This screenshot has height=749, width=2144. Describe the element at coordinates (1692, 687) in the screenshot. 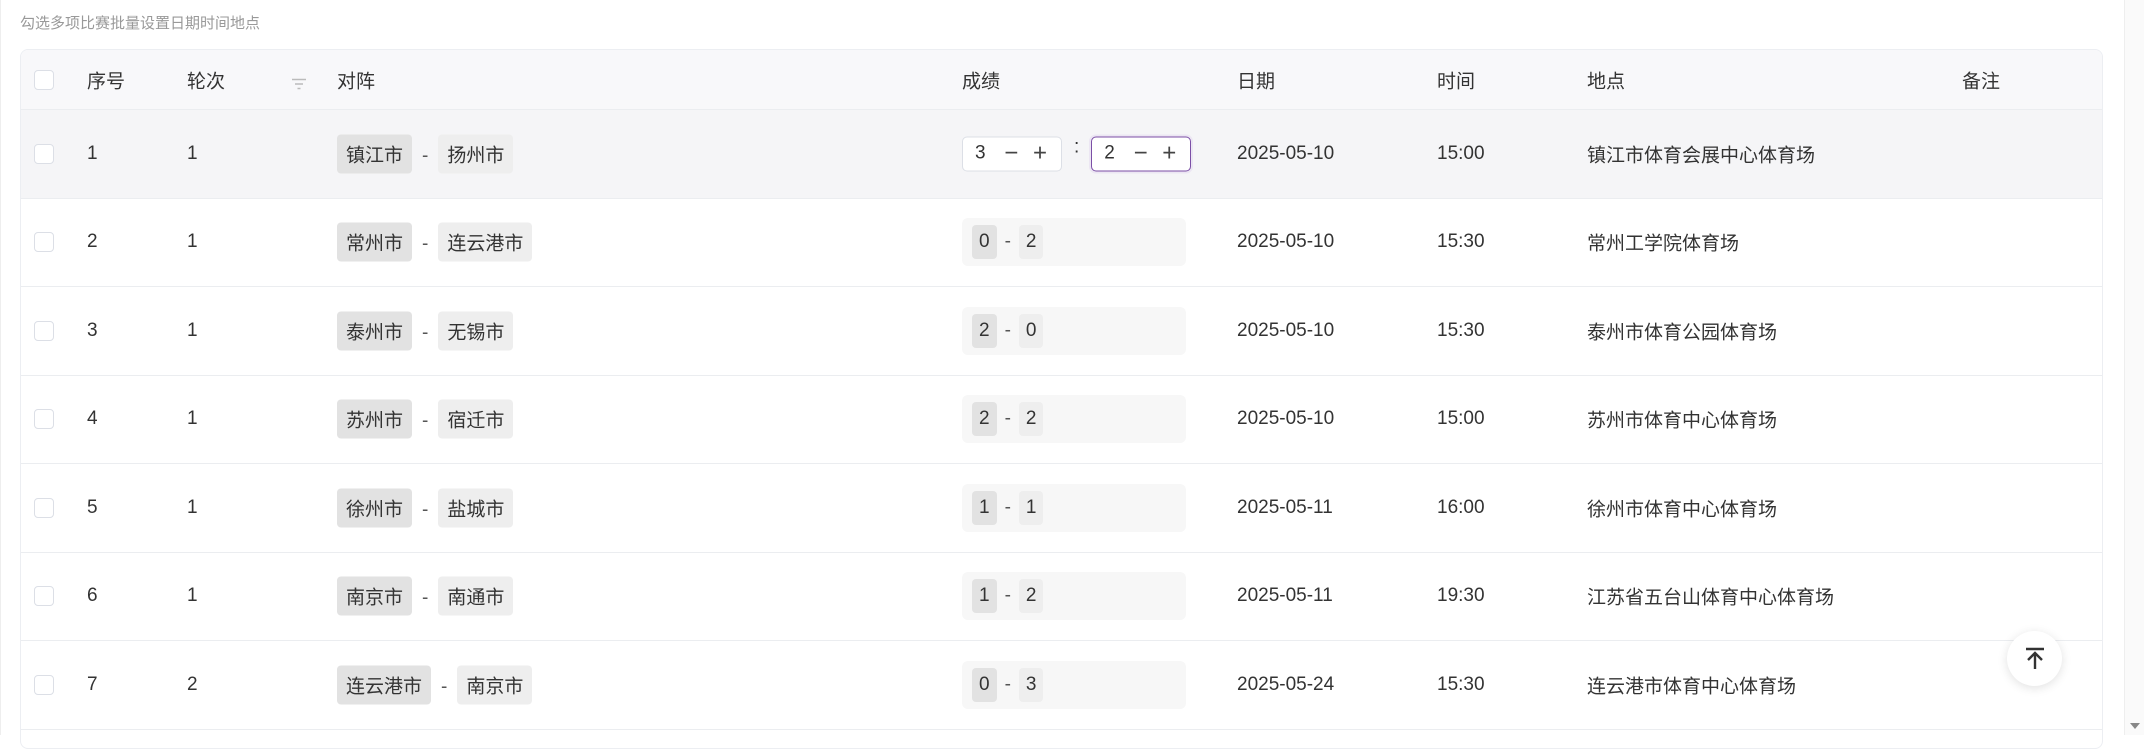

I see `match-venue: 连云港市体育中心体育场` at that location.